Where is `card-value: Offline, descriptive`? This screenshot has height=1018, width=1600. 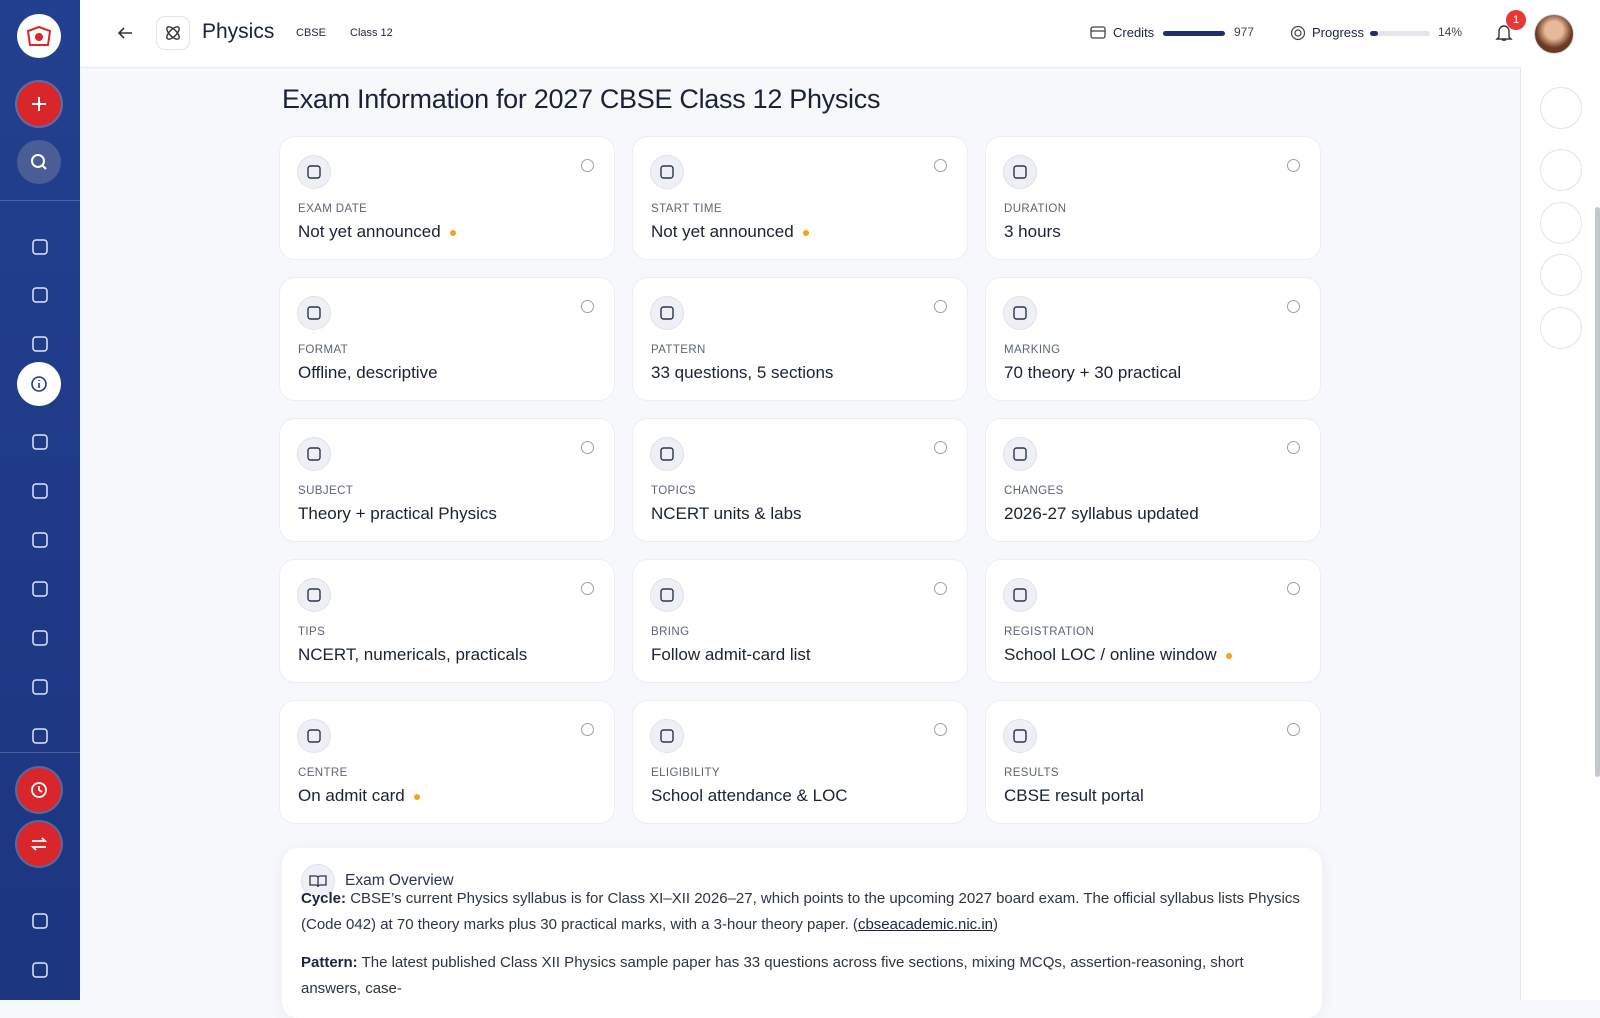
card-value: Offline, descriptive is located at coordinates (368, 372).